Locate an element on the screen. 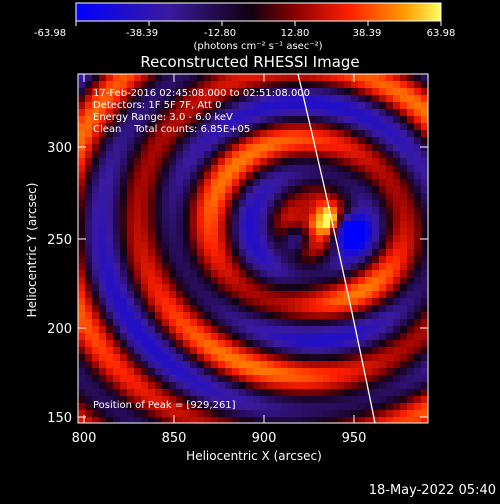 This screenshot has height=504, width=500. info-energy-range: Energy Range: 3.0 - 6.0 keV is located at coordinates (163, 117).